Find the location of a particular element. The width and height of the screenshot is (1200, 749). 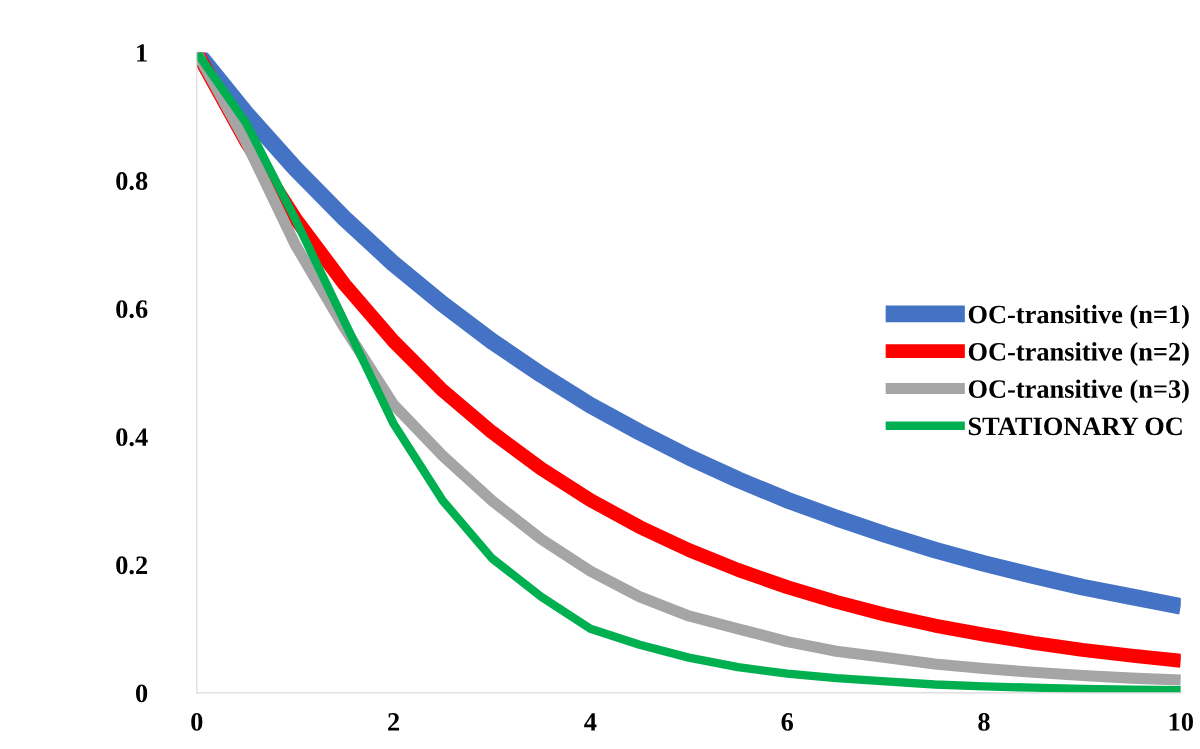

x-tick-label: 10 is located at coordinates (1181, 722).